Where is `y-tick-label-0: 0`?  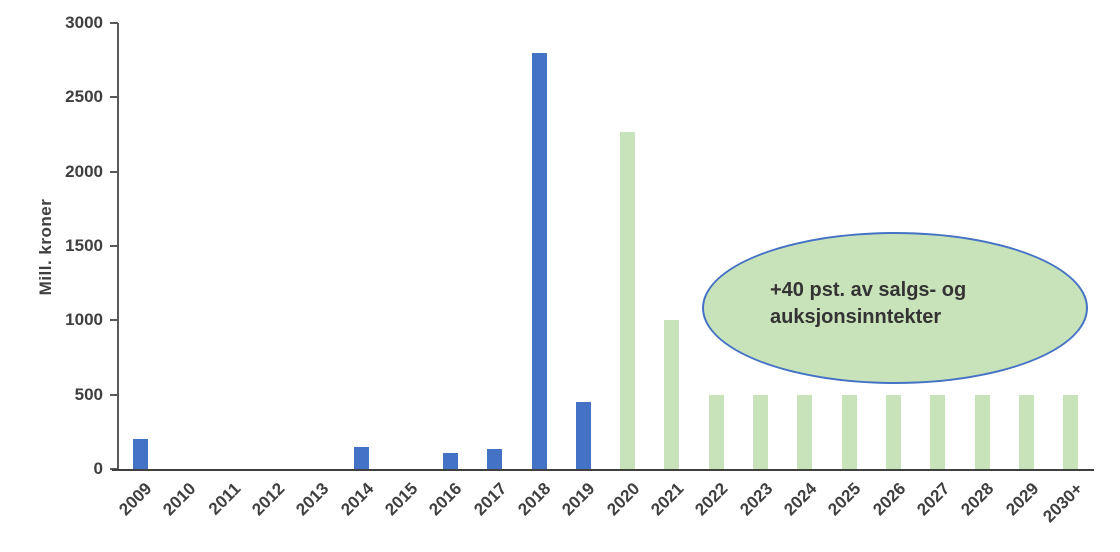 y-tick-label-0: 0 is located at coordinates (98, 468).